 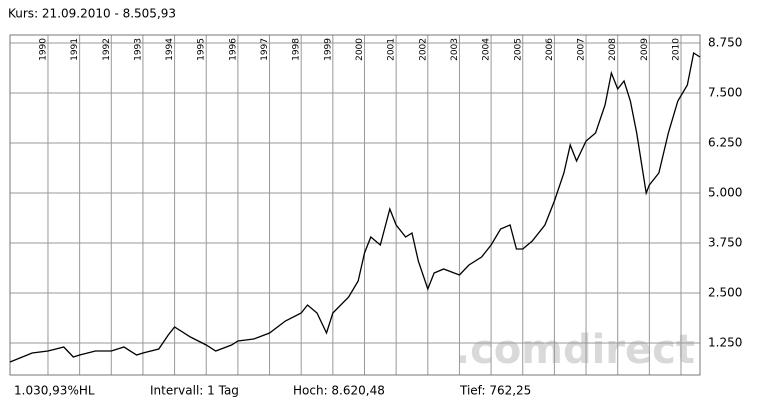 What do you see at coordinates (613, 49) in the screenshot?
I see `x-tick-label: 2008` at bounding box center [613, 49].